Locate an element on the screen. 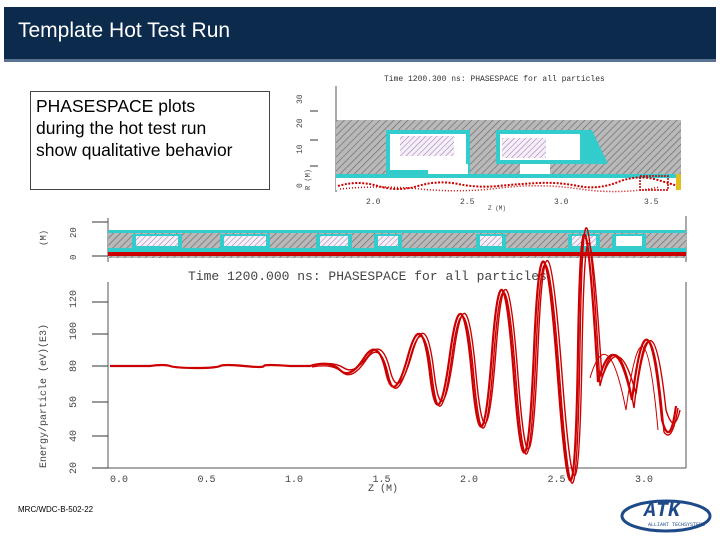 This screenshot has height=540, width=720. atk-logo: ATK ALLIANT TECHSYSTEMS is located at coordinates (666, 516).